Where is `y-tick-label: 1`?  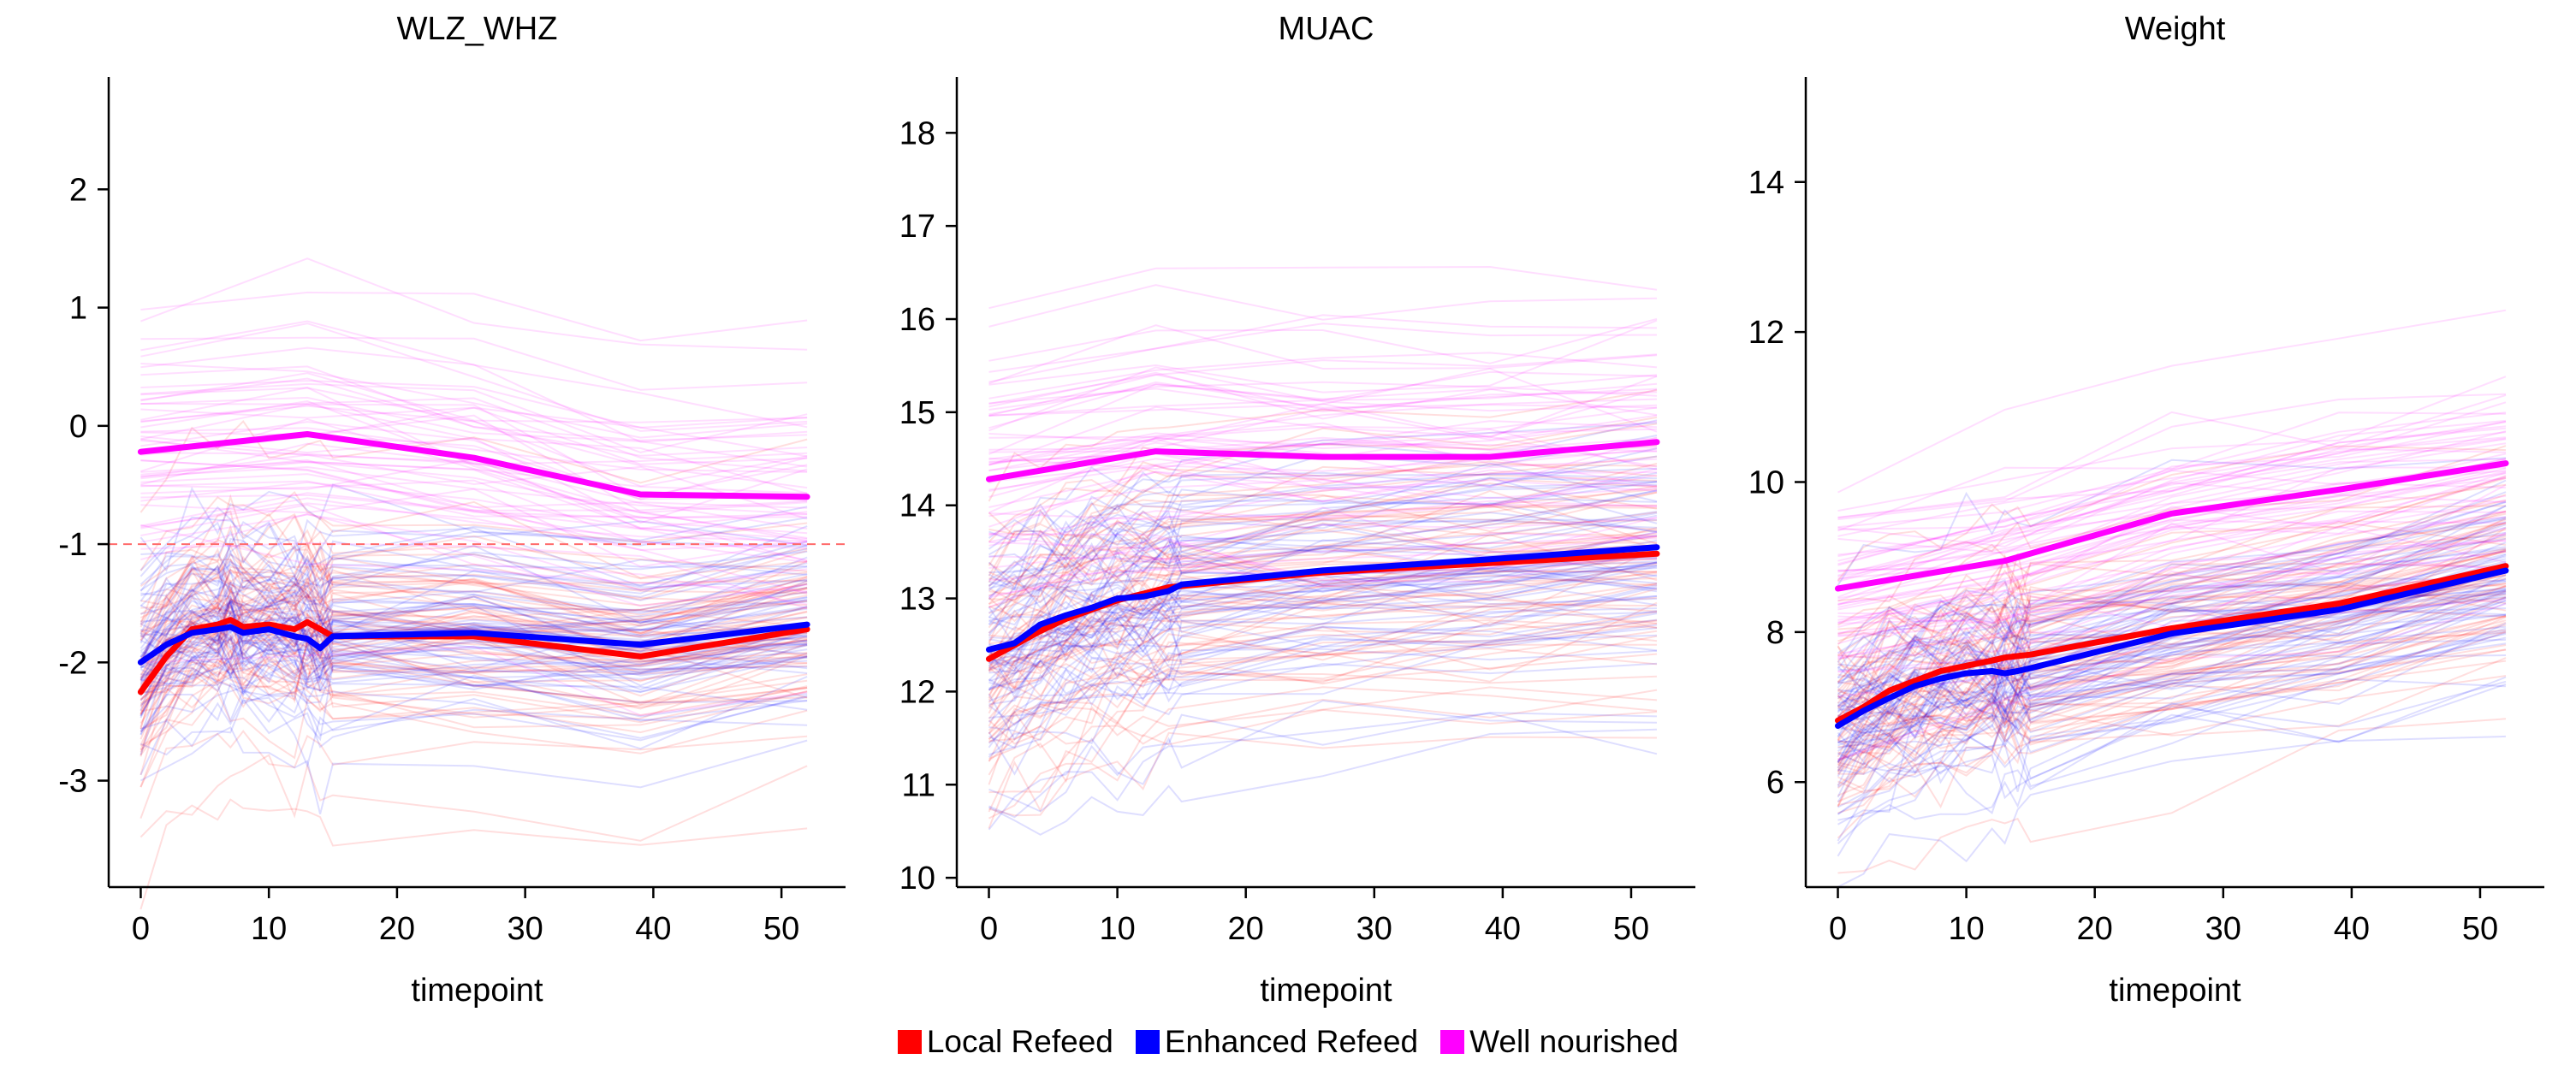 y-tick-label: 1 is located at coordinates (78, 309).